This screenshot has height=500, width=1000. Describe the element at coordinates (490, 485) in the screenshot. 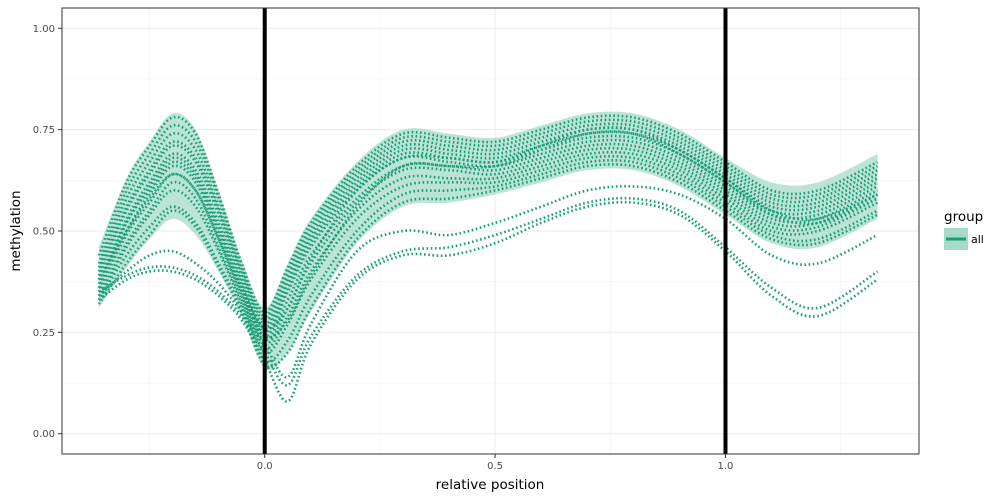

I see `x-axis-title: relative position` at that location.